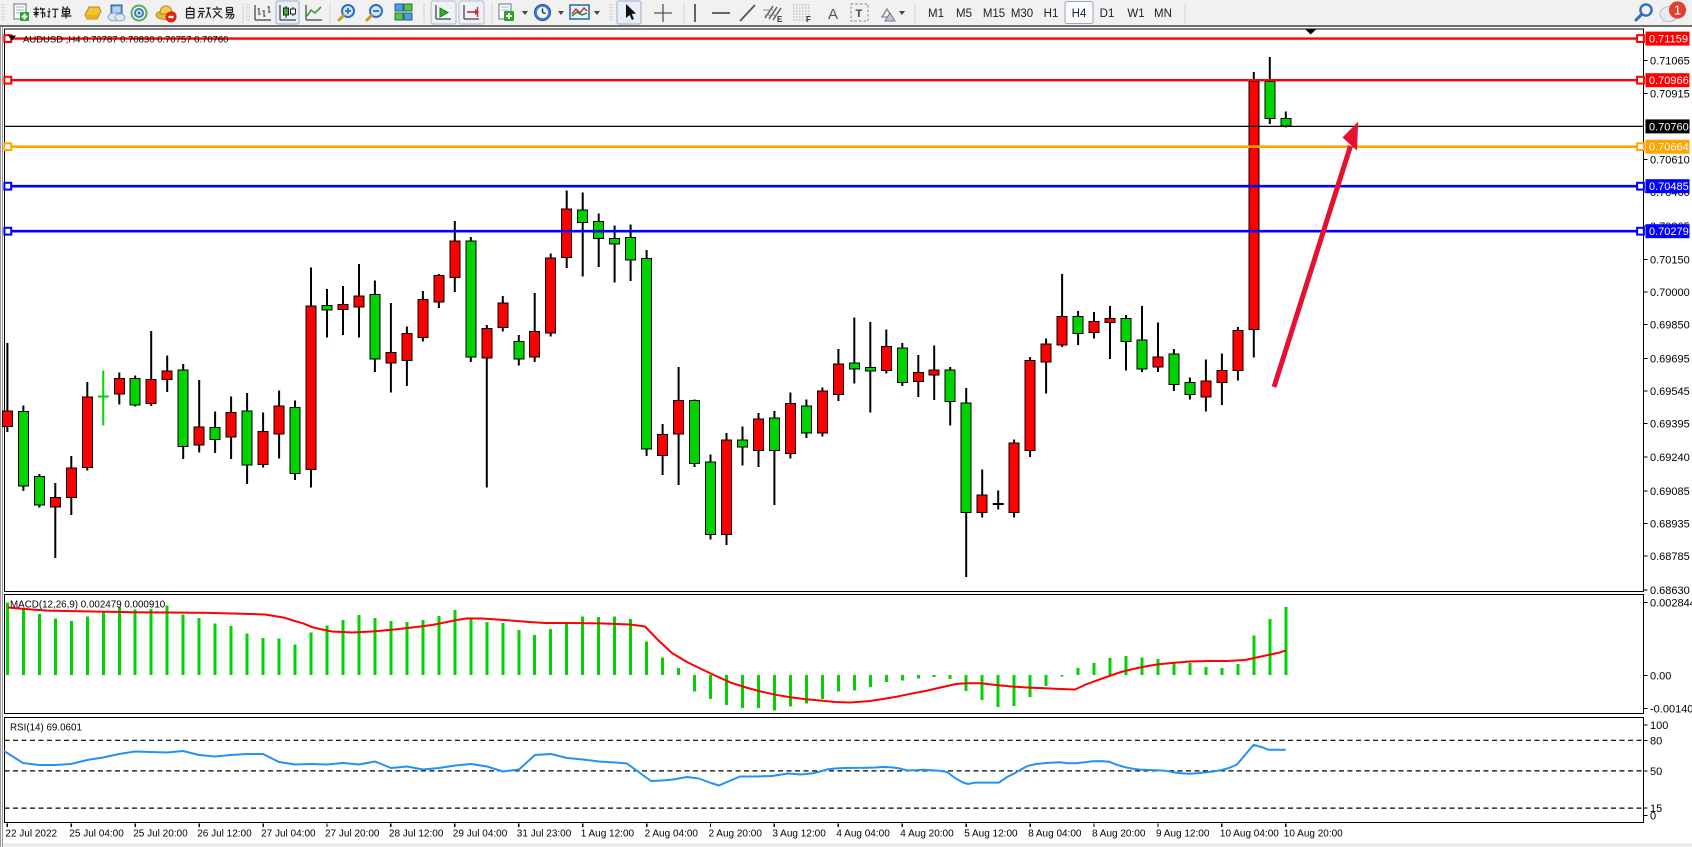  Describe the element at coordinates (1656, 809) in the screenshot. I see `svg-text: 15` at that location.